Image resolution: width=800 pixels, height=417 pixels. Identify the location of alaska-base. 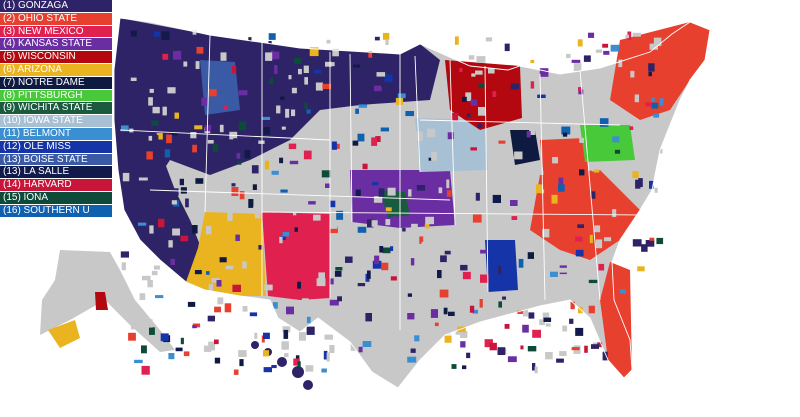
(107, 301).